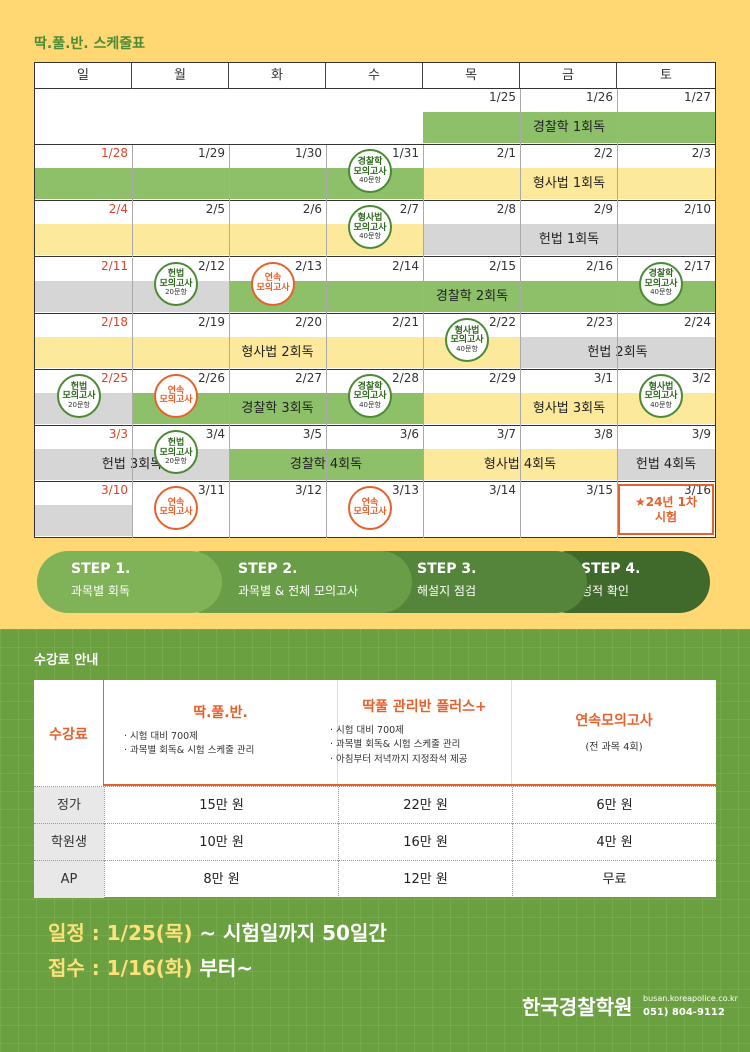 The image size is (750, 1052). Describe the element at coordinates (399, 759) in the screenshot. I see `fee-col-2-item: · 아침부터 저녁까지 지정좌석 제공` at that location.